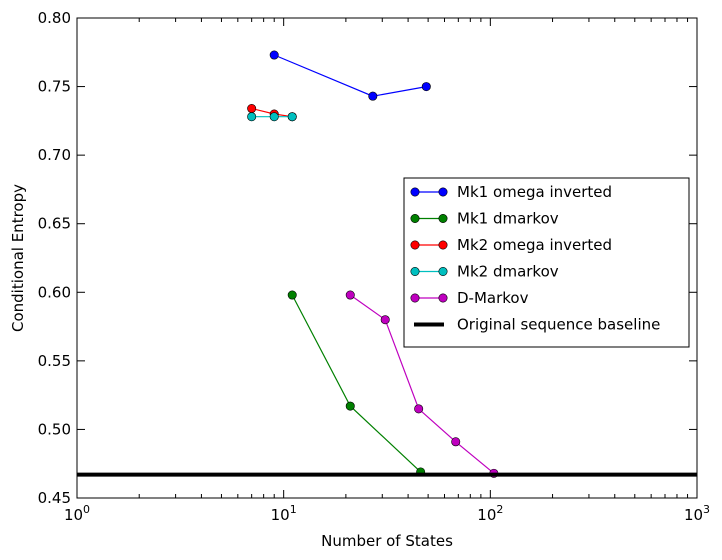 The height and width of the screenshot is (560, 722). I want to click on legend-label: Mk2 dmarkov, so click(508, 272).